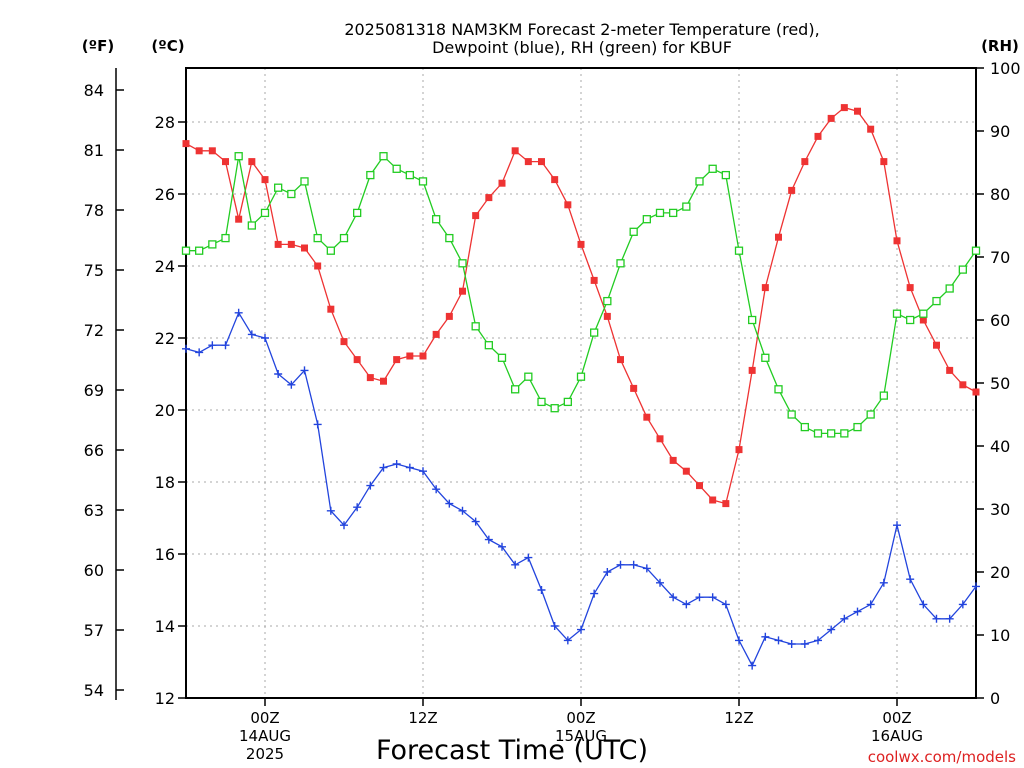  What do you see at coordinates (1000, 572) in the screenshot?
I see `rh-tick-label: 20` at bounding box center [1000, 572].